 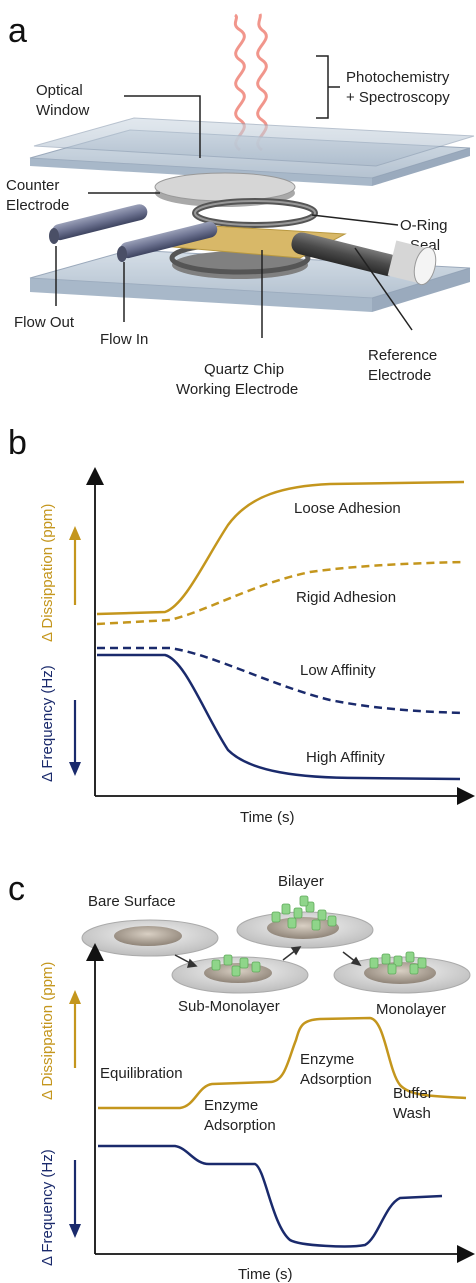 I want to click on label-high-affinity: High Affinity, so click(x=345, y=757).